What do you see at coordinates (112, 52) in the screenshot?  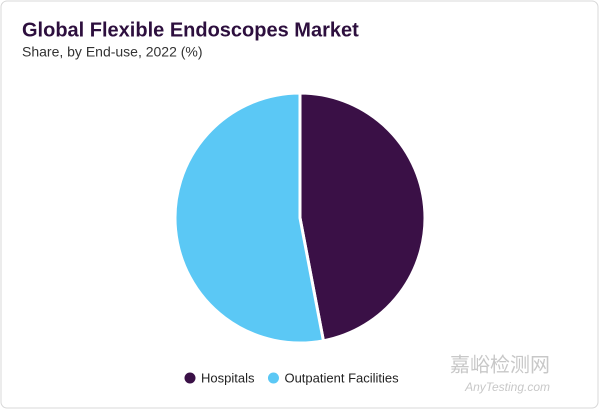 I see `chart-subtitle: Share, by End-use, 2022 (%)` at bounding box center [112, 52].